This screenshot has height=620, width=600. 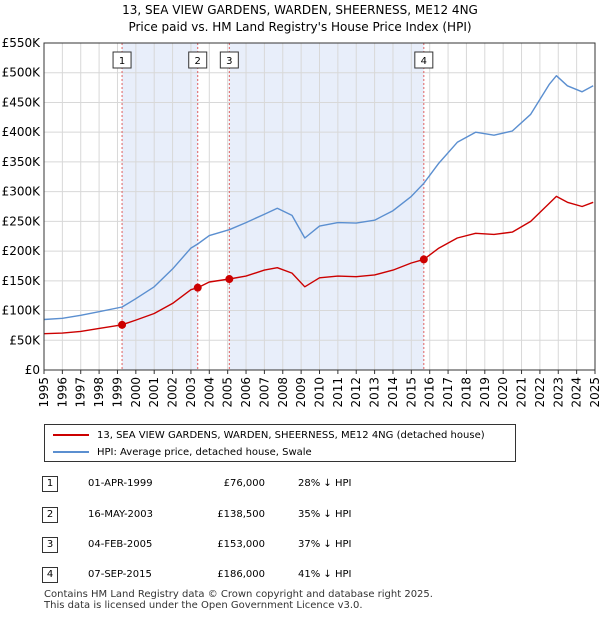 I want to click on legend-swatch-hpi, so click(x=71, y=452).